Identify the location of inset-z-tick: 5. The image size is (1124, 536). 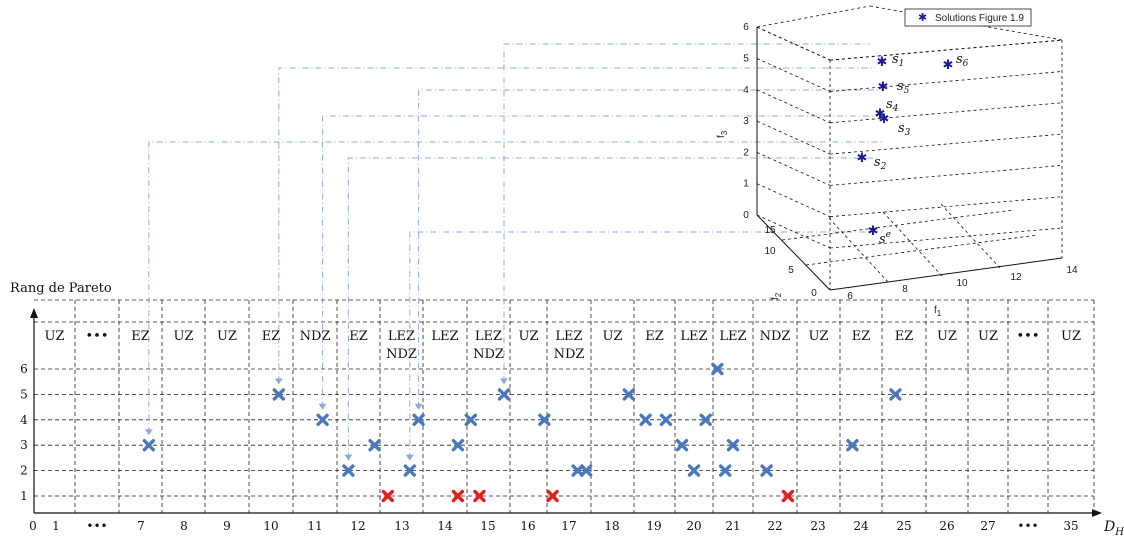
(746, 59).